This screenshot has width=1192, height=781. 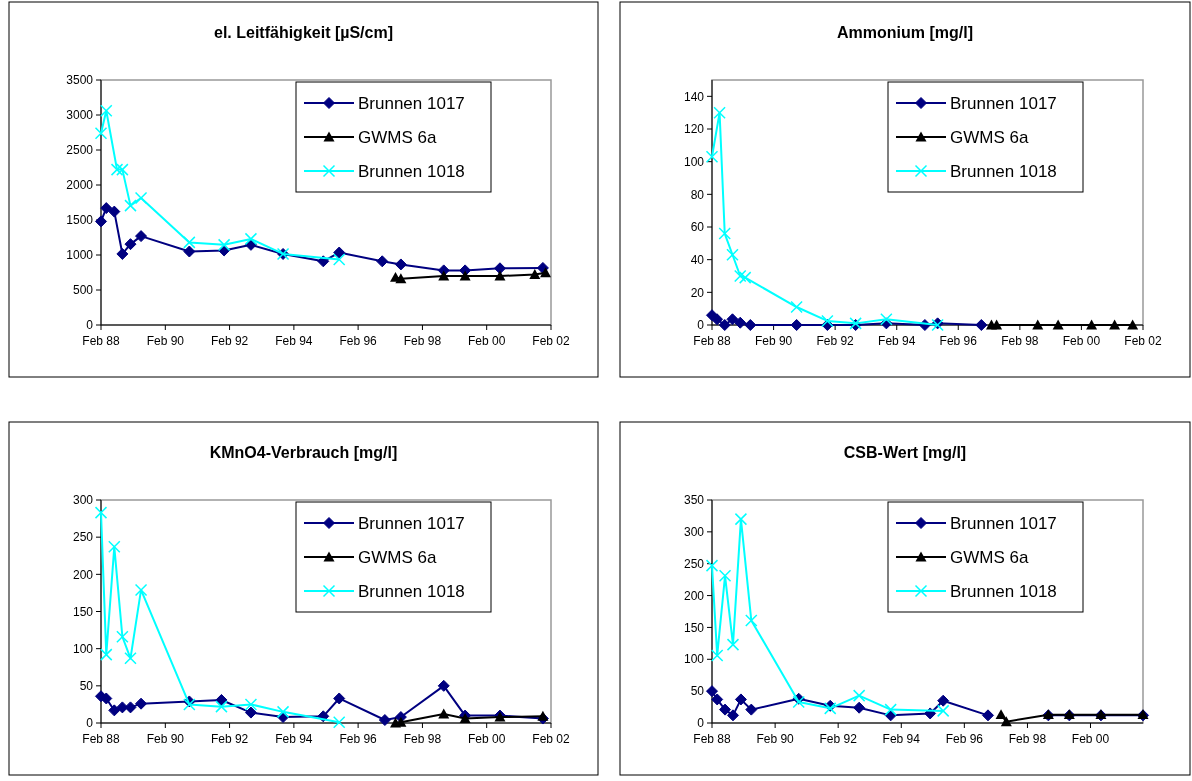 What do you see at coordinates (905, 452) in the screenshot?
I see `chart-title: CSB-Wert [mg/l]` at bounding box center [905, 452].